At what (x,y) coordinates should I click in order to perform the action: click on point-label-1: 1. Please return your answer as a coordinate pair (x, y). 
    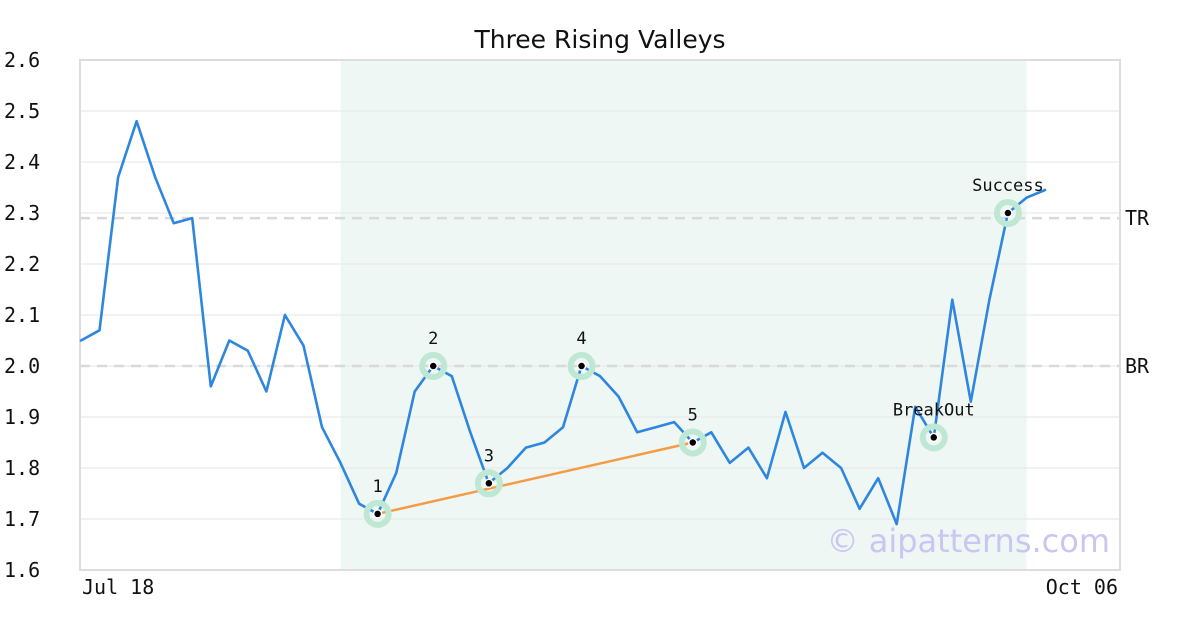
    Looking at the image, I should click on (377, 487).